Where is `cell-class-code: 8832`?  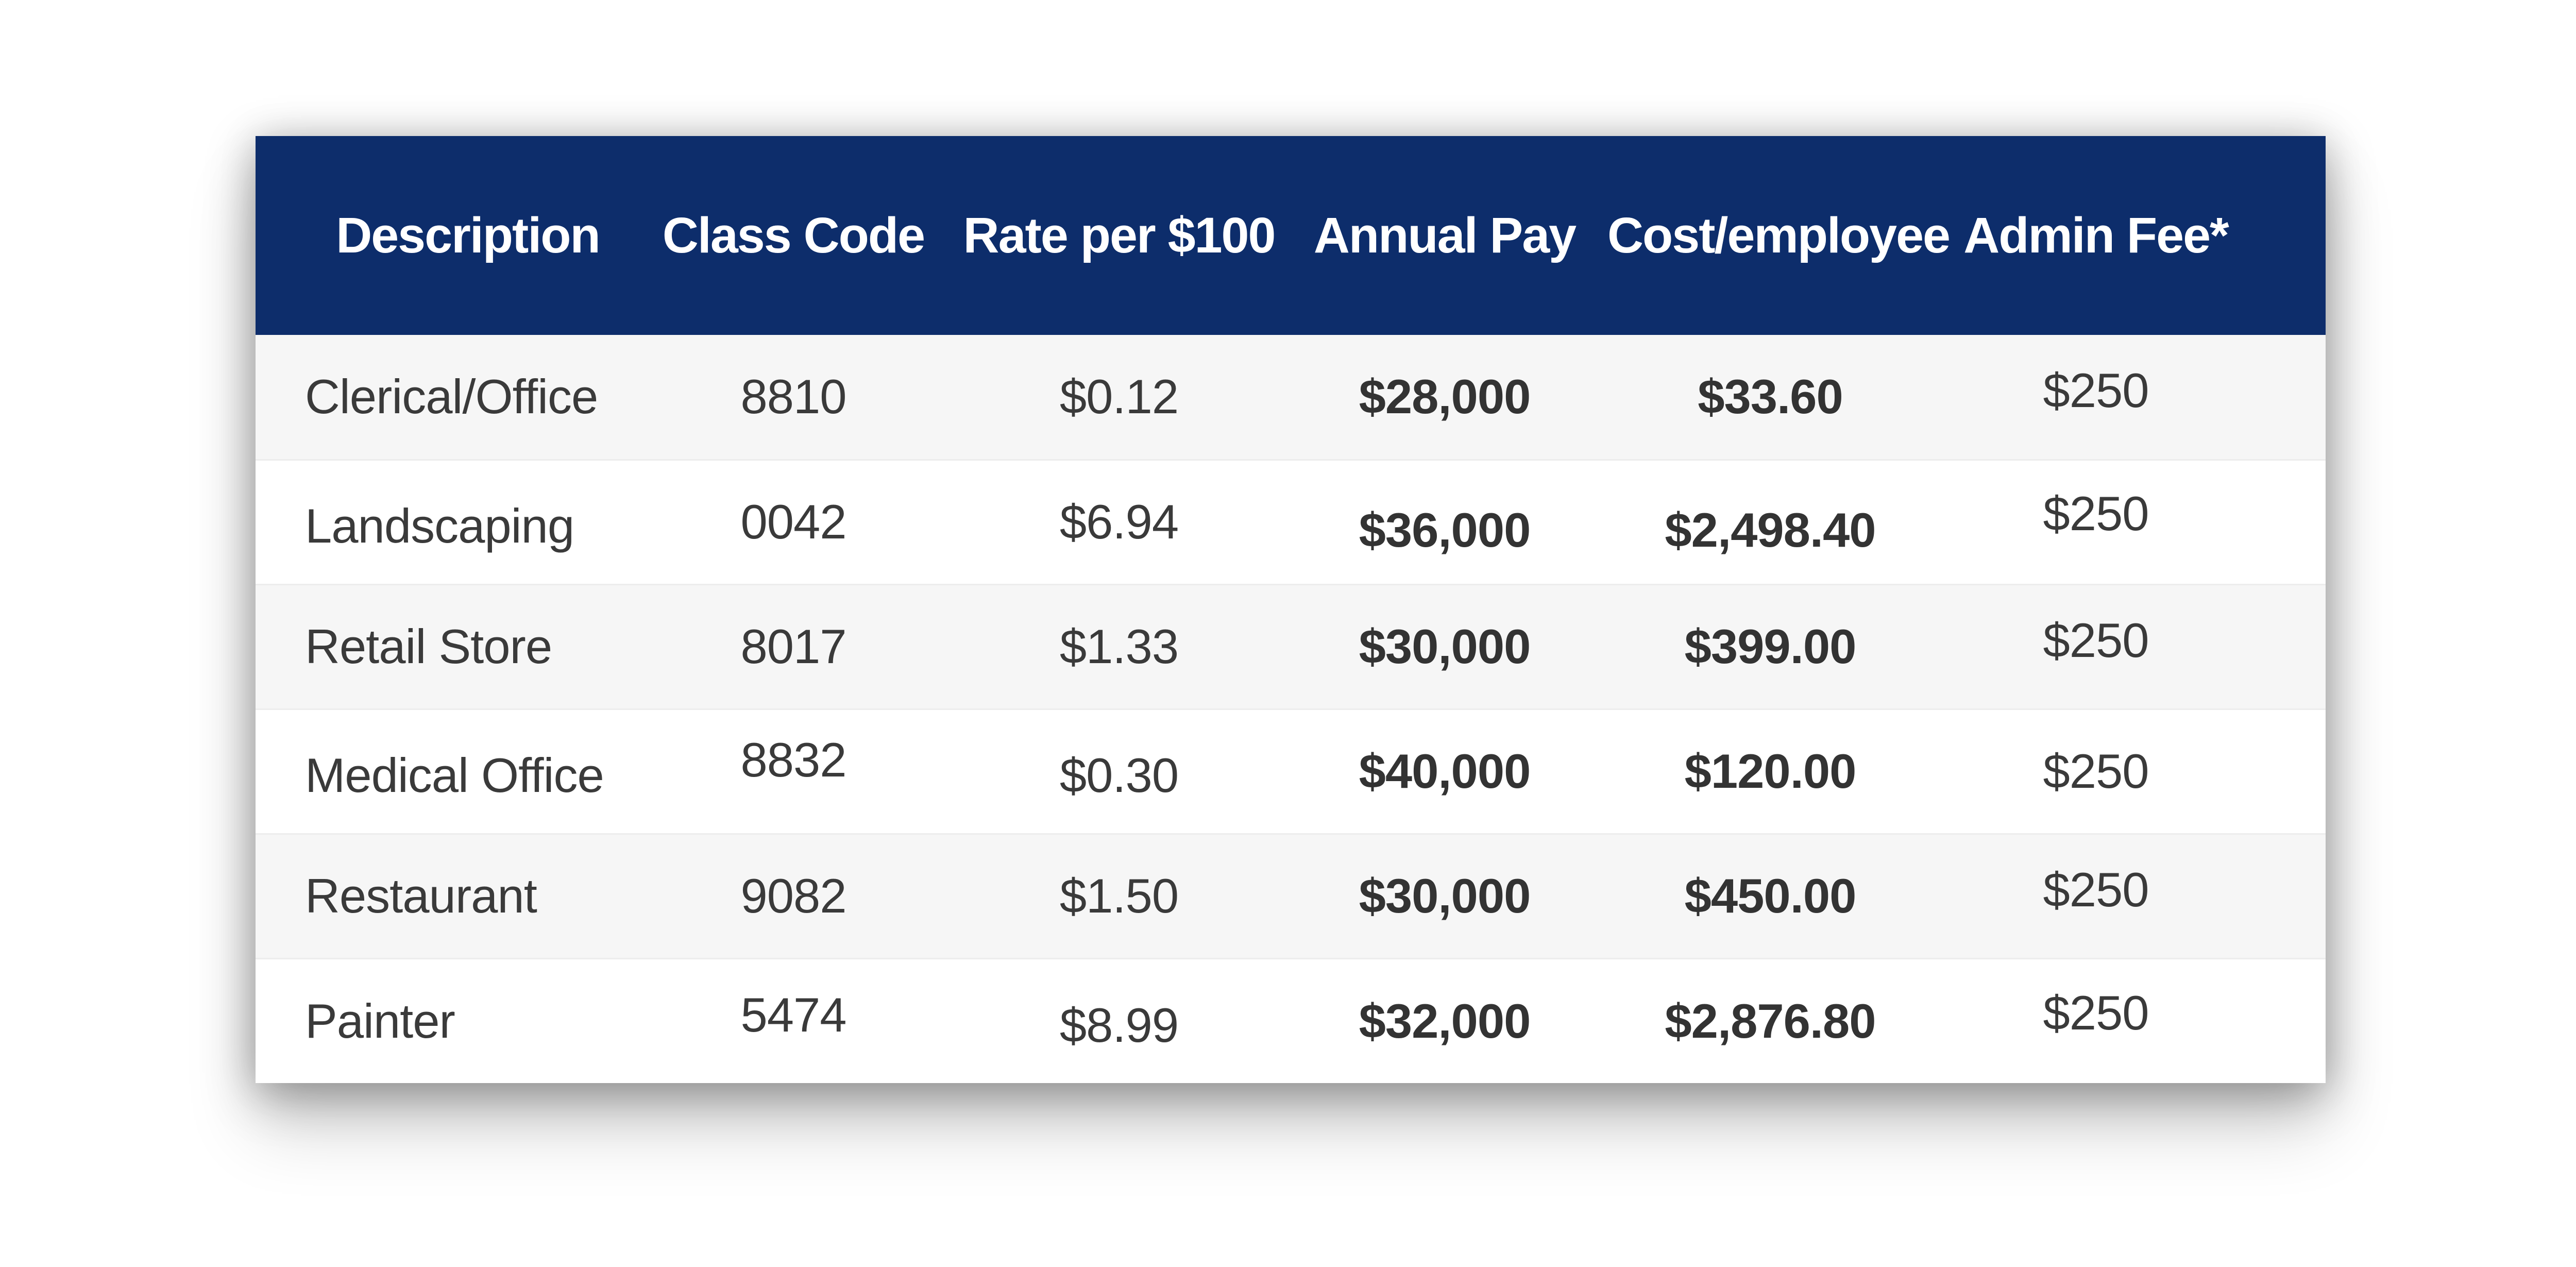
cell-class-code: 8832 is located at coordinates (793, 771).